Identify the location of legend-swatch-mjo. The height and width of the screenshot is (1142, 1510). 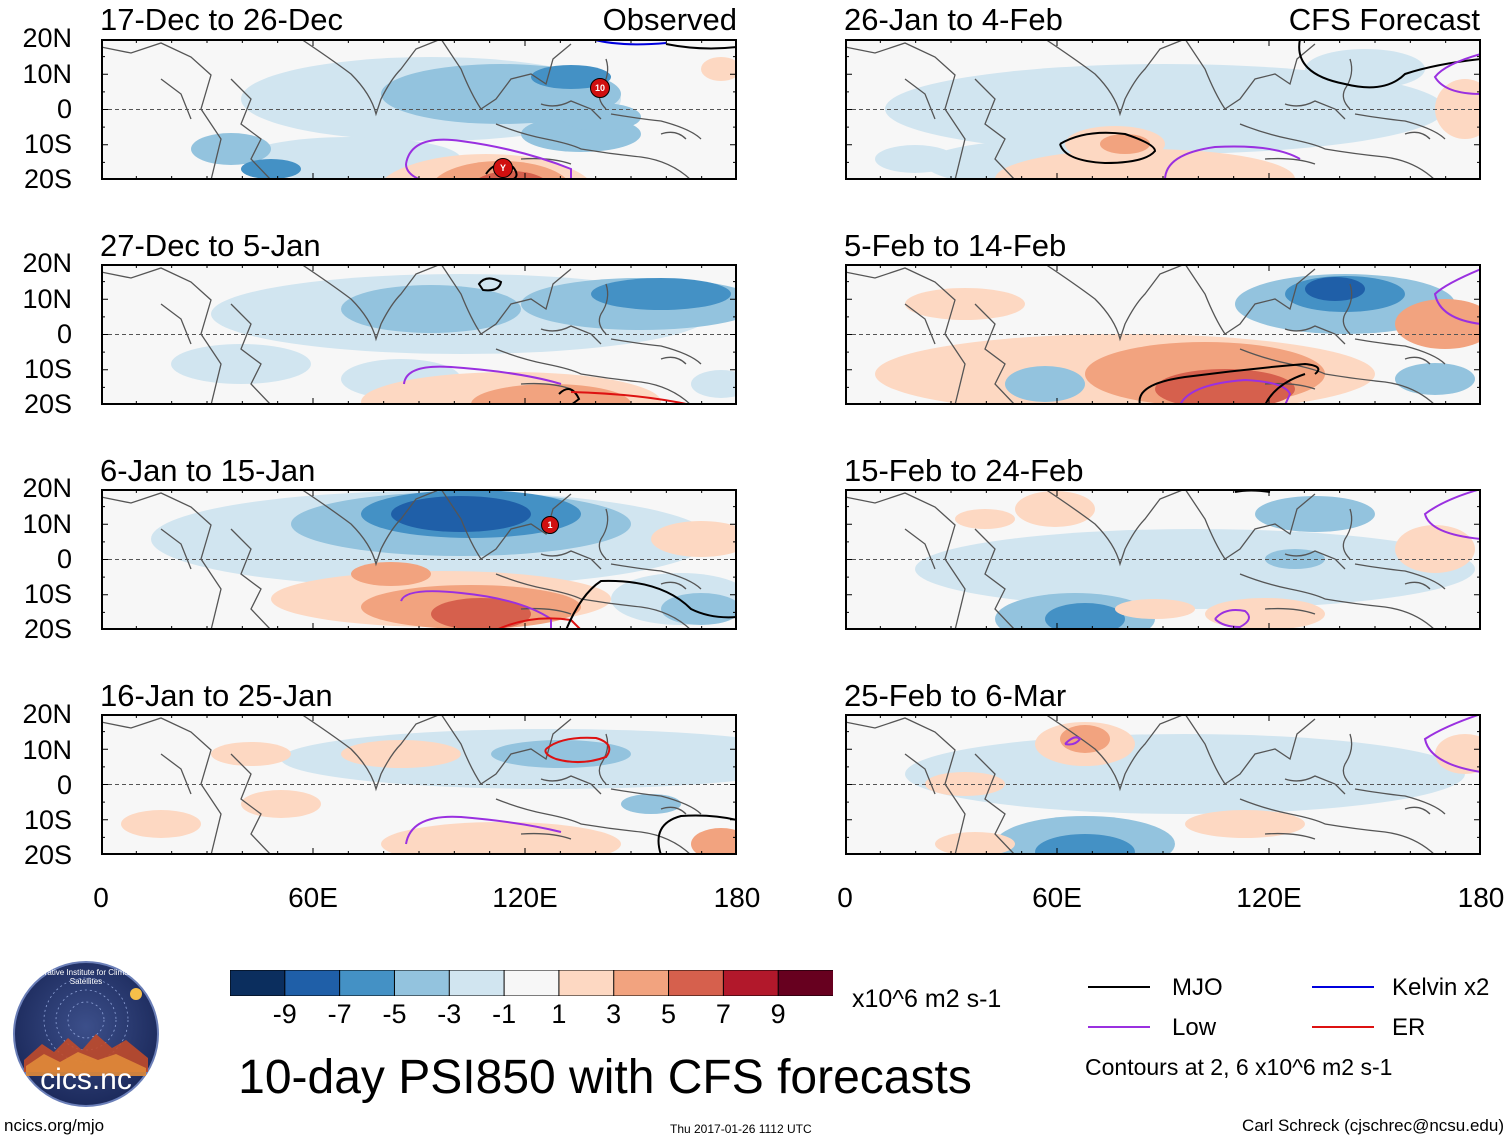
(1119, 987).